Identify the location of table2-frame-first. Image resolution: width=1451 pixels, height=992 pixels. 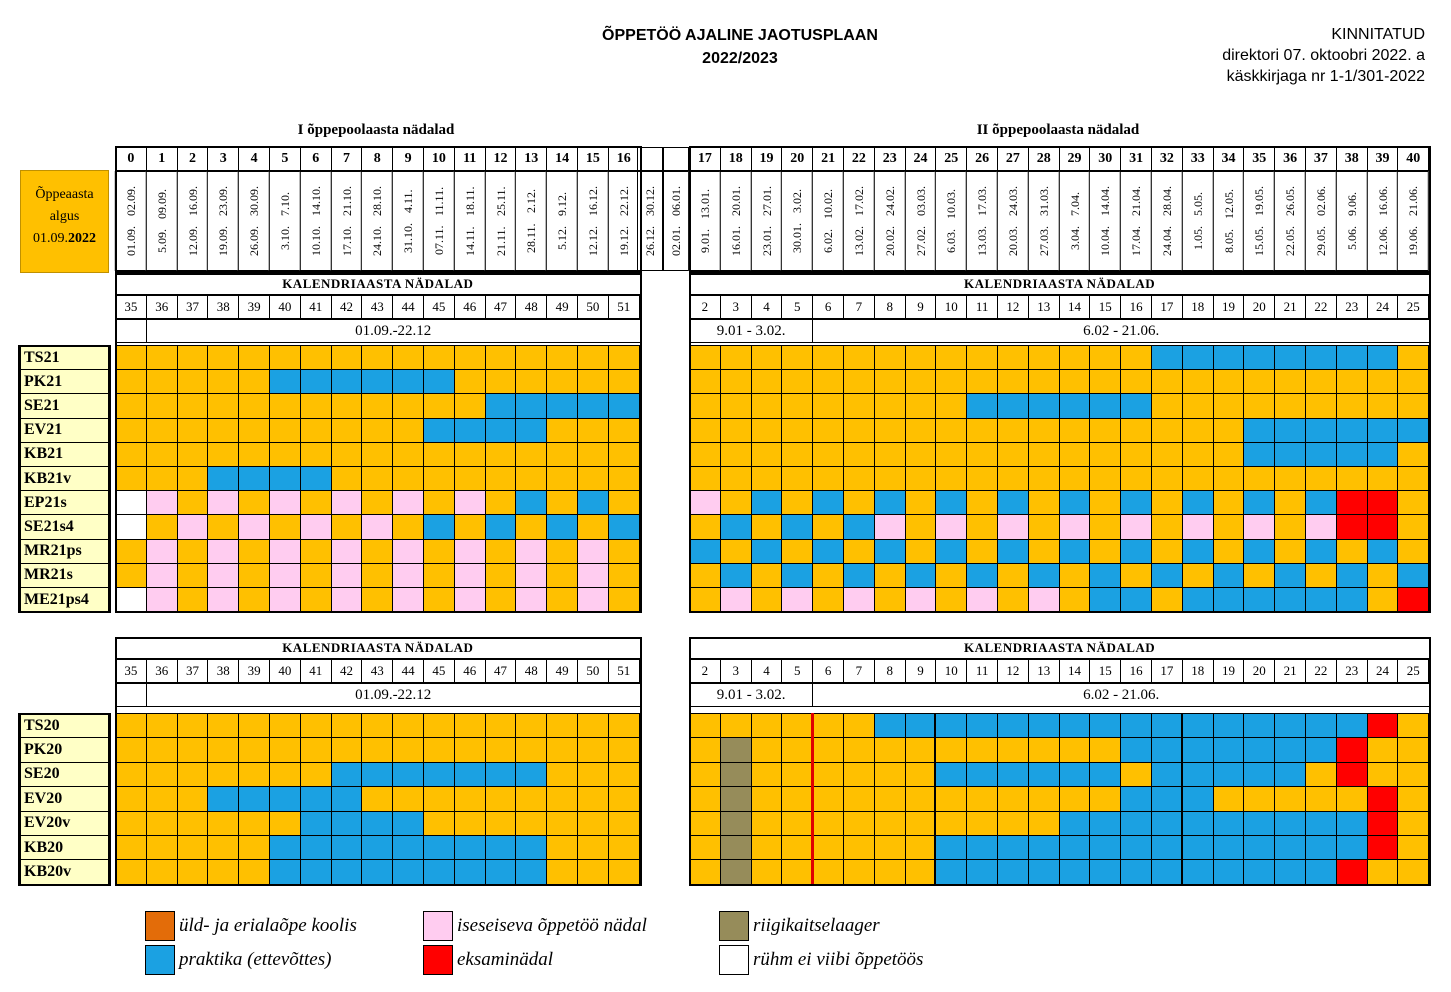
(378, 761).